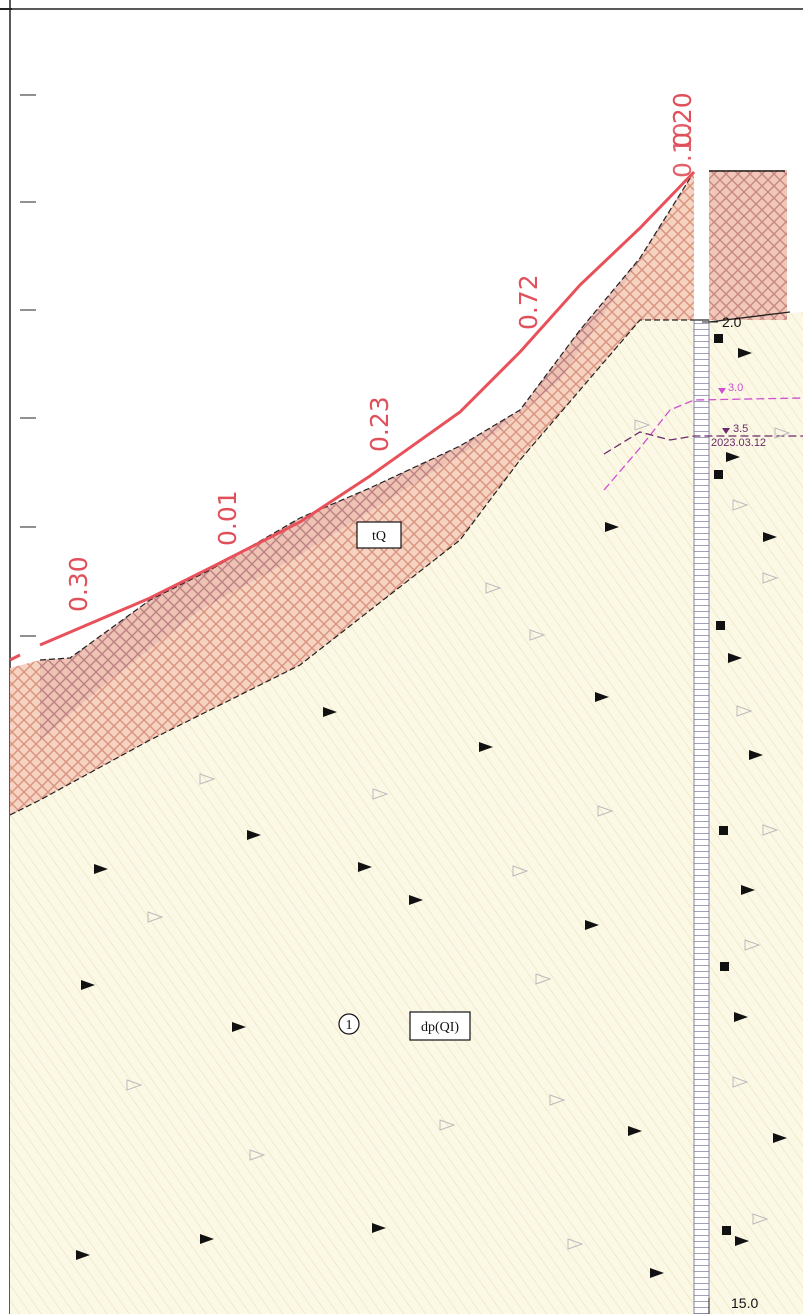 The width and height of the screenshot is (803, 1314). I want to click on water-level-date-label: 2023.03.12, so click(738, 443).